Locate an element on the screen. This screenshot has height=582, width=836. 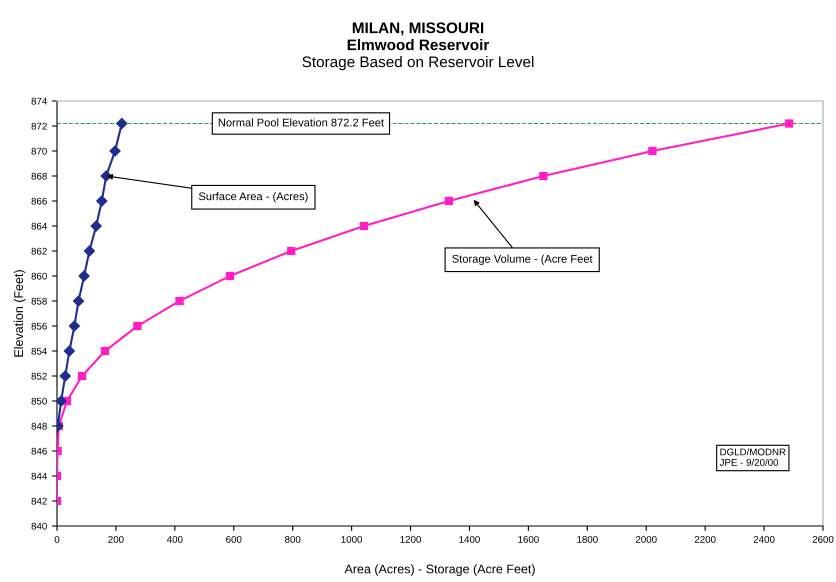
x-tick-label: 1600 is located at coordinates (528, 539).